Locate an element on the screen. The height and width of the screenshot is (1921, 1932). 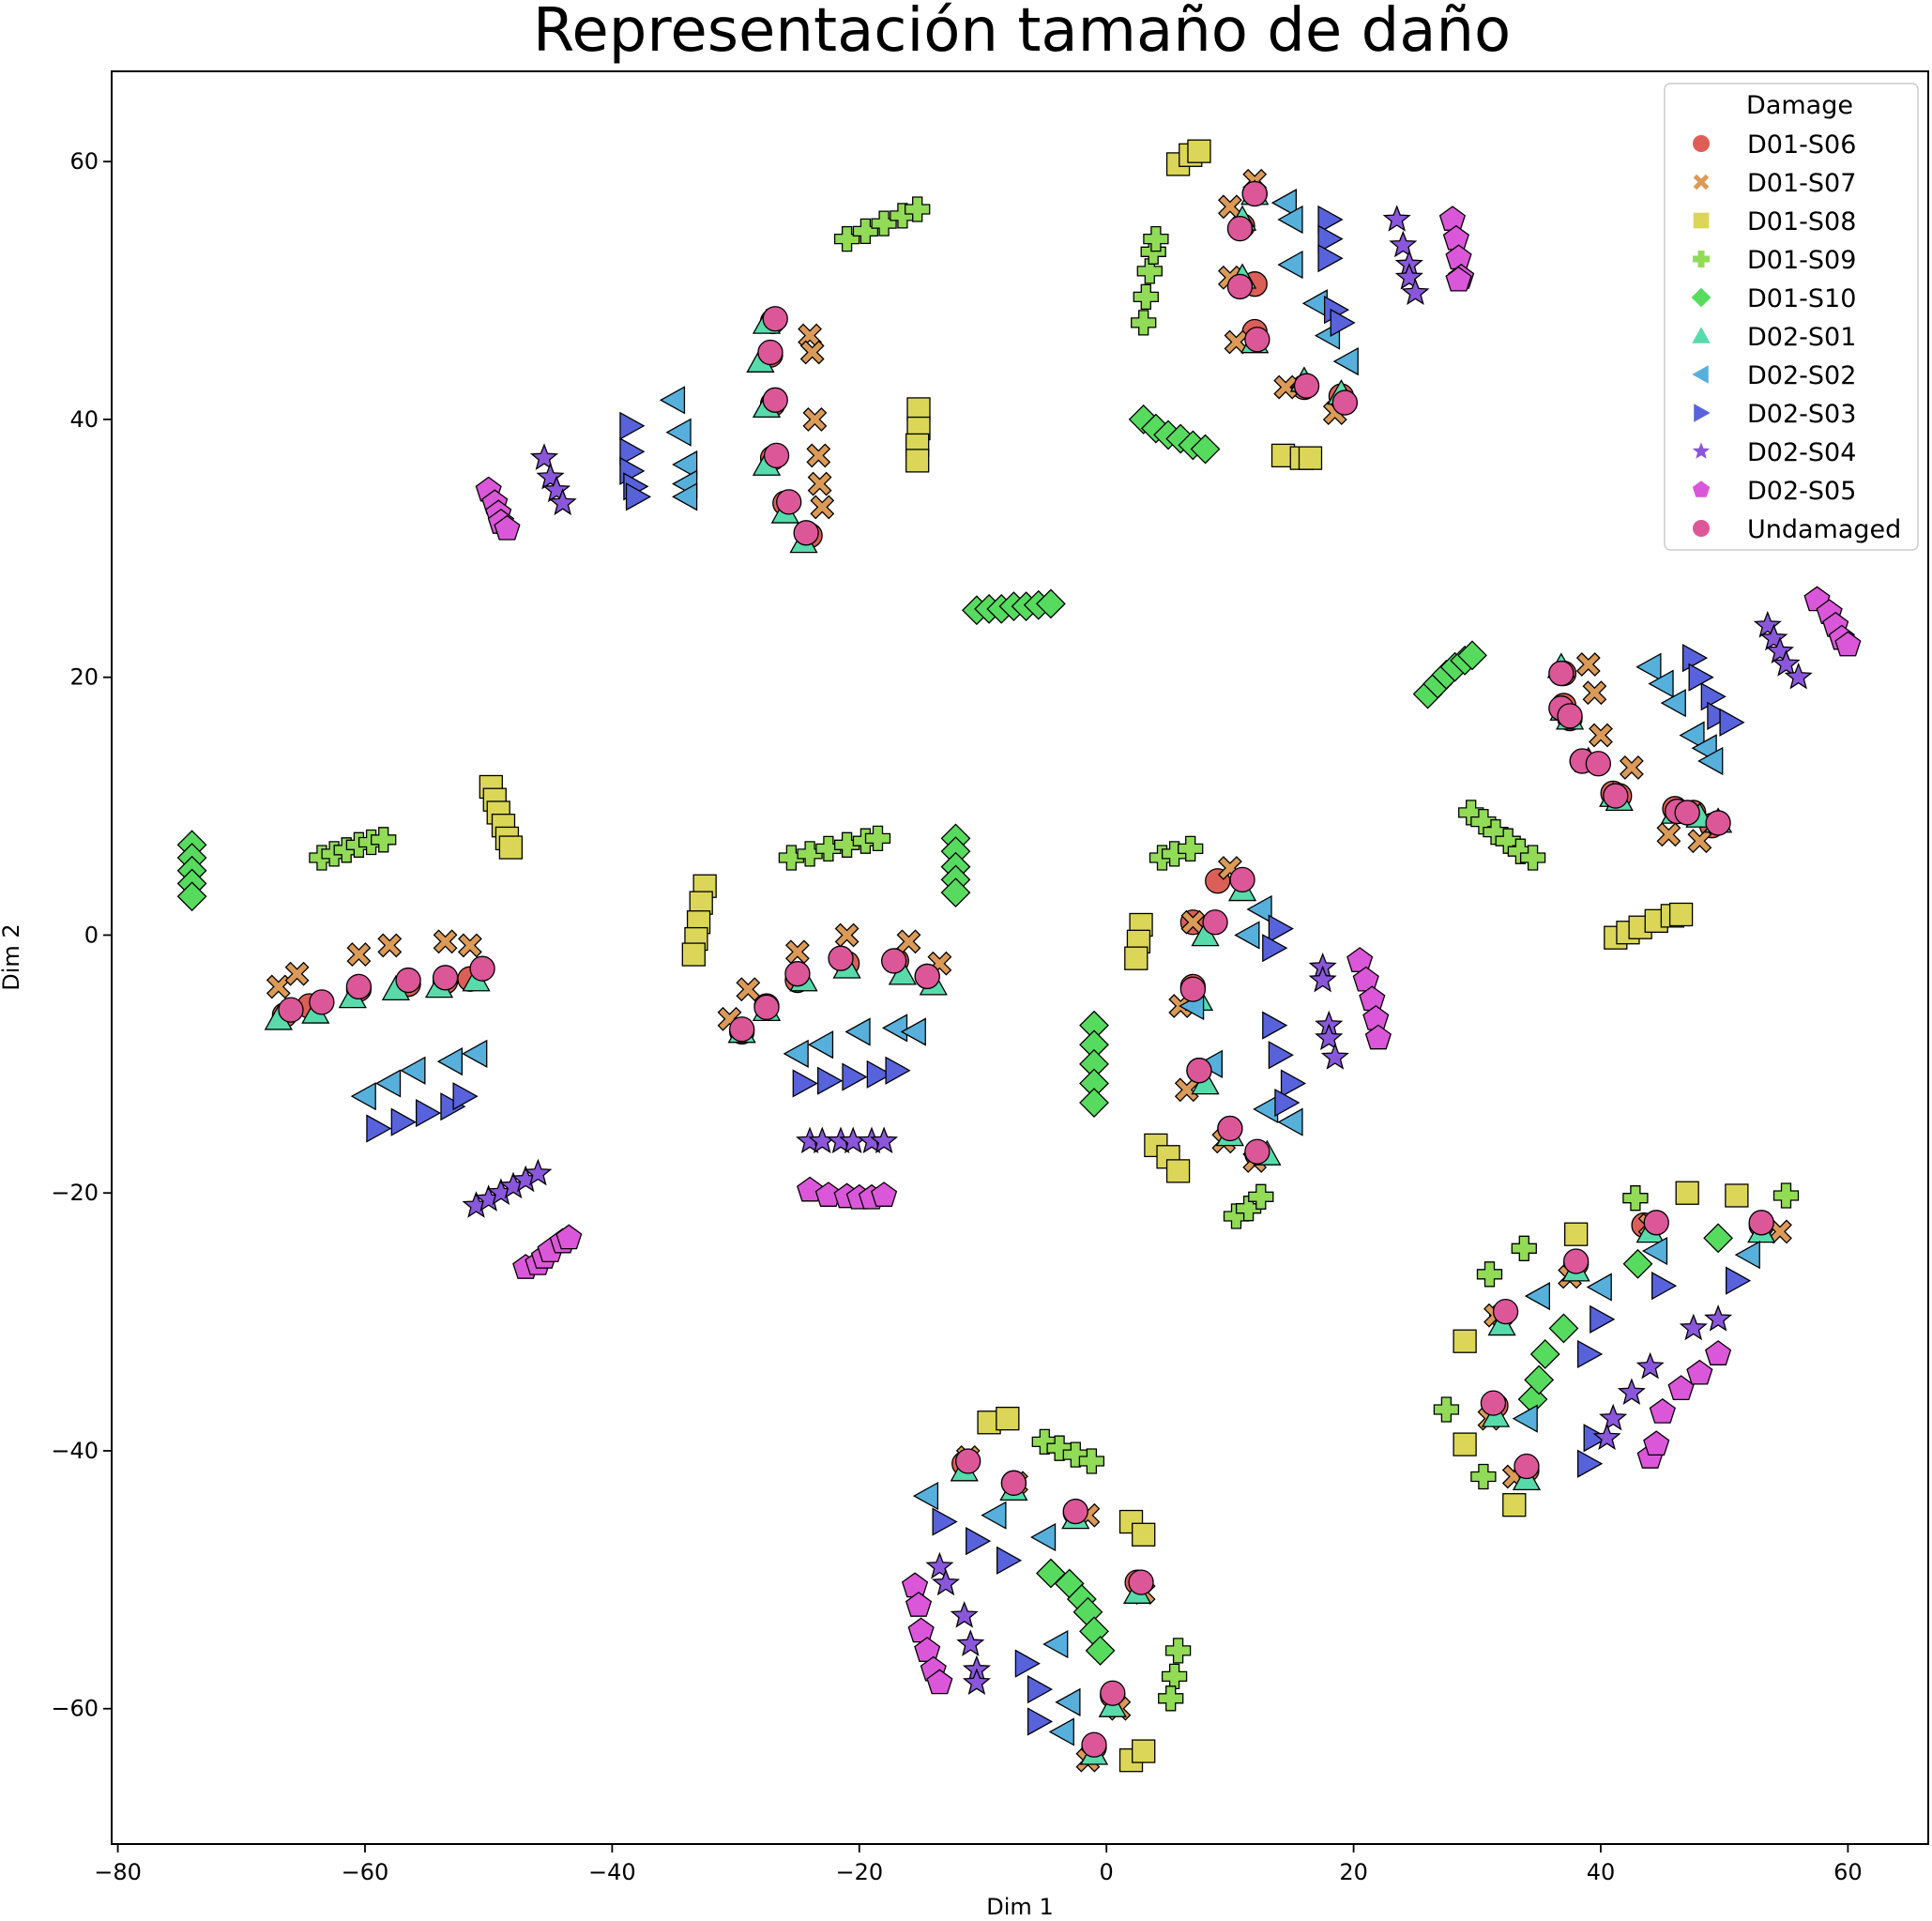
y-axis-label: Dim 2 is located at coordinates (12, 956).